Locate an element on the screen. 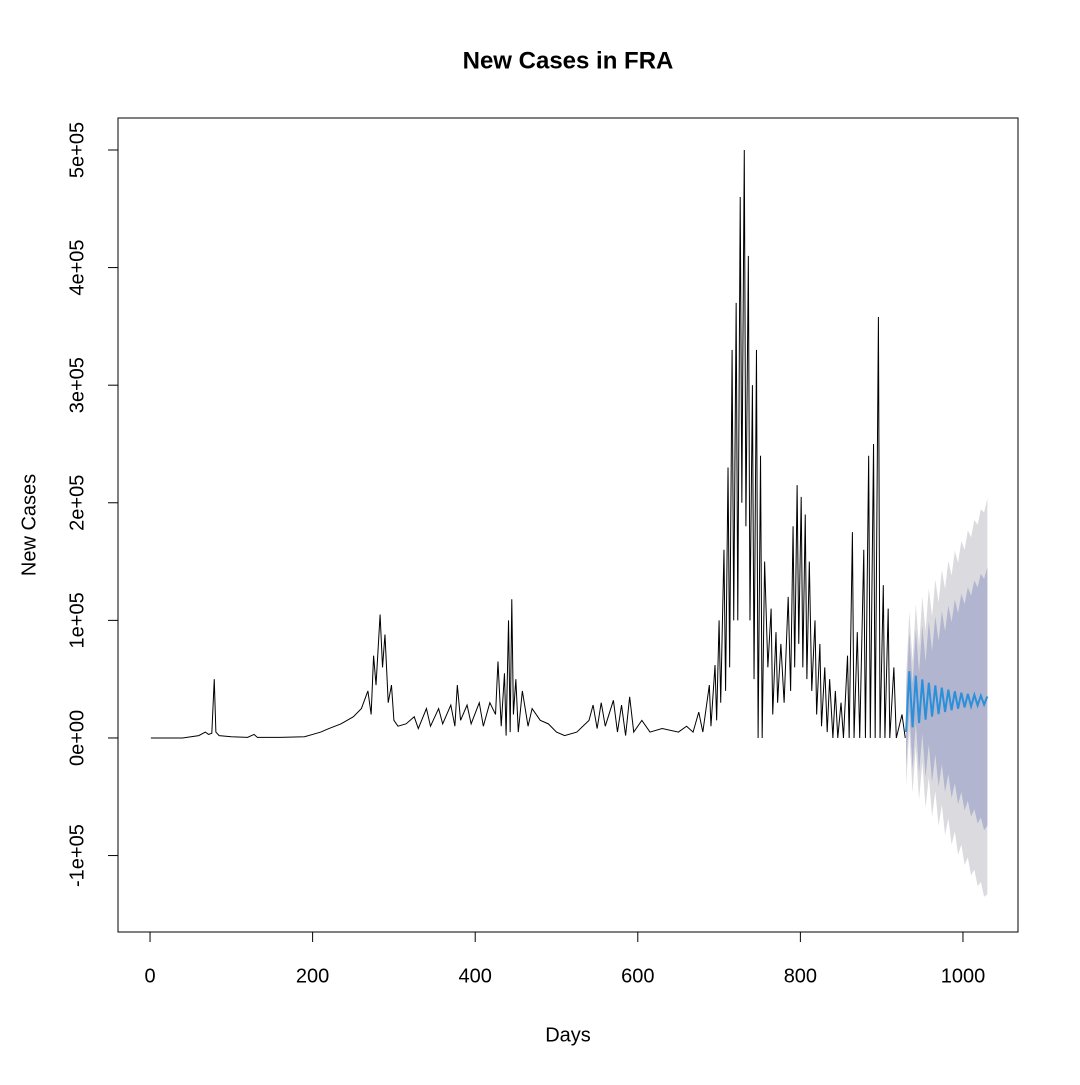 This screenshot has height=1085, width=1080. x-tick-label: 600 is located at coordinates (637, 976).